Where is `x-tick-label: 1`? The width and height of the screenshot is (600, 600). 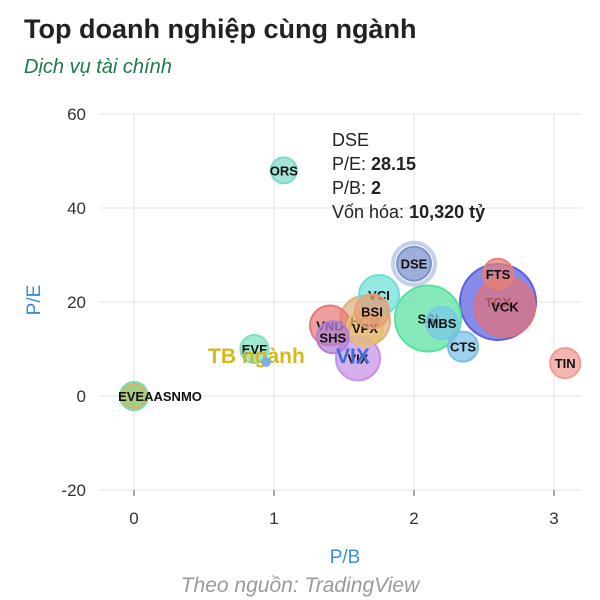 x-tick-label: 1 is located at coordinates (273, 518).